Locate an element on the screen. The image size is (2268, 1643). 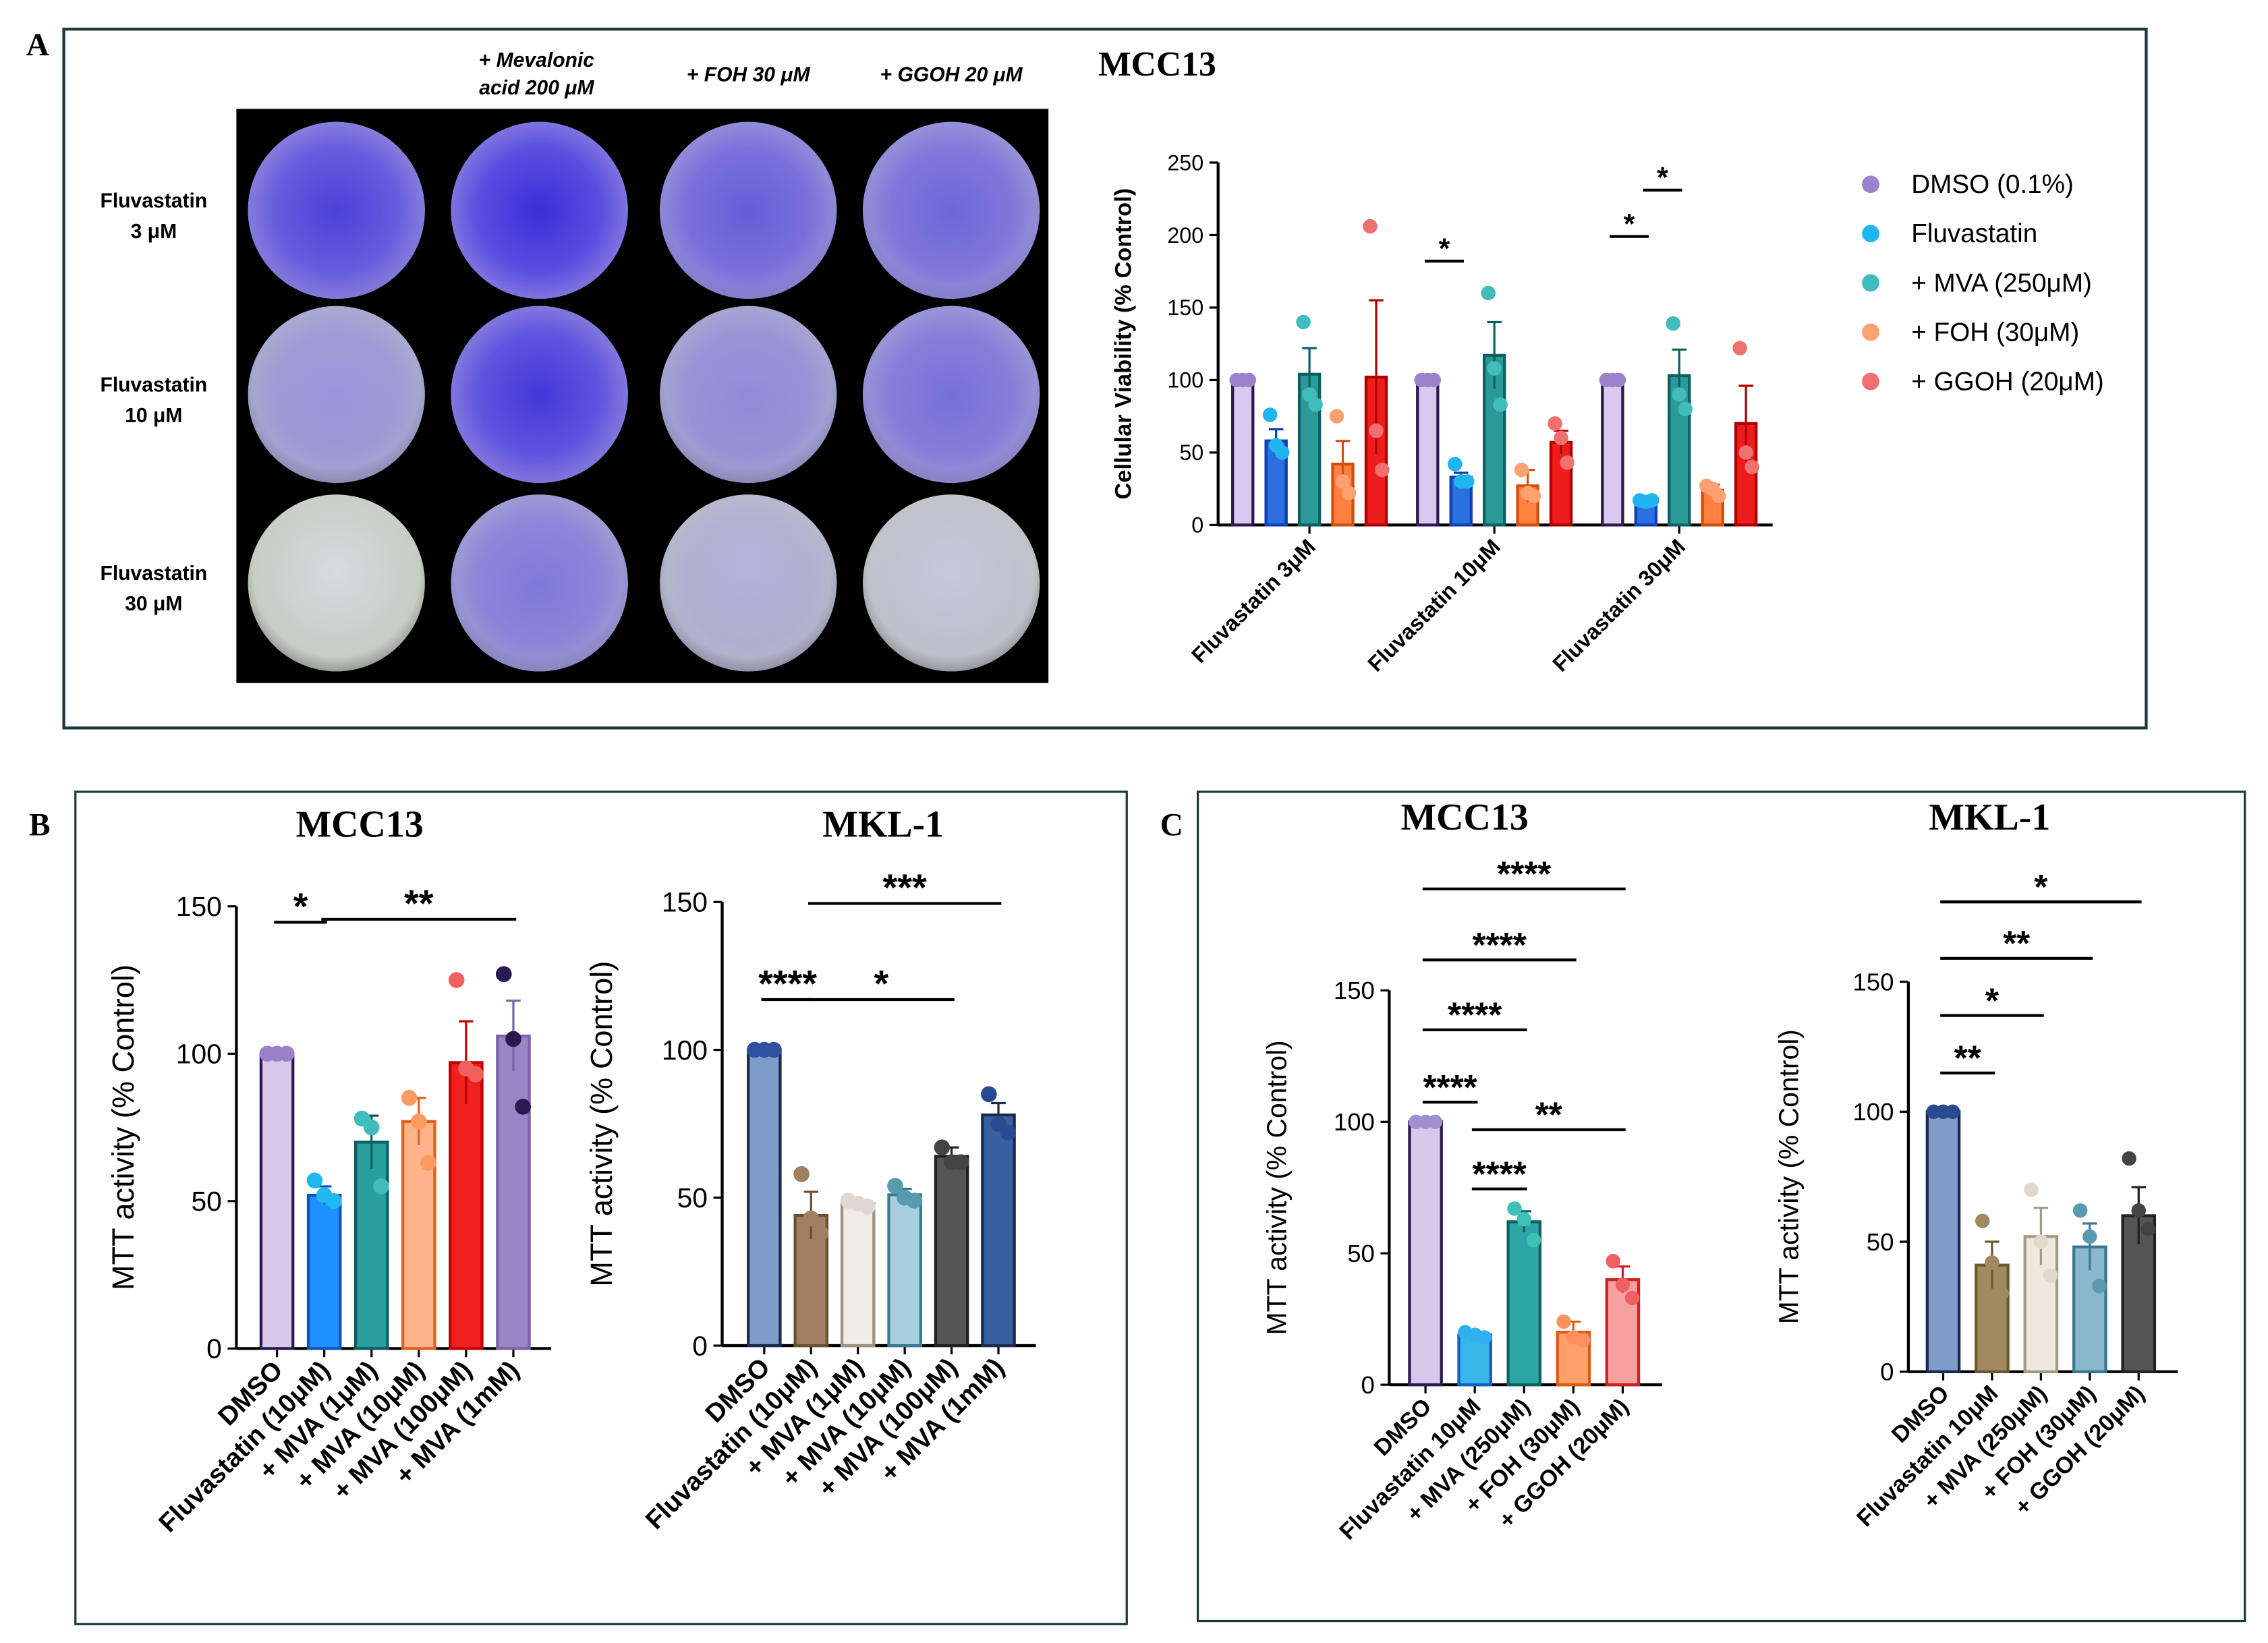
row-label: 30 μM is located at coordinates (153, 604).